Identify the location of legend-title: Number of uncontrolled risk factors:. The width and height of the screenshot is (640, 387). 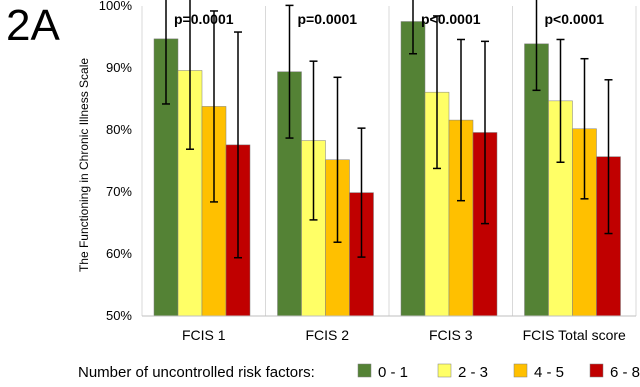
(196, 372).